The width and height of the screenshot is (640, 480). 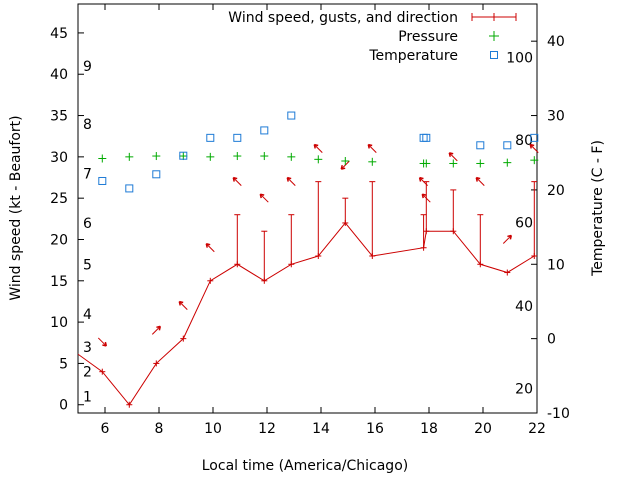 I want to click on legend-label-wind: Wind speed, gusts, and direction, so click(x=343, y=18).